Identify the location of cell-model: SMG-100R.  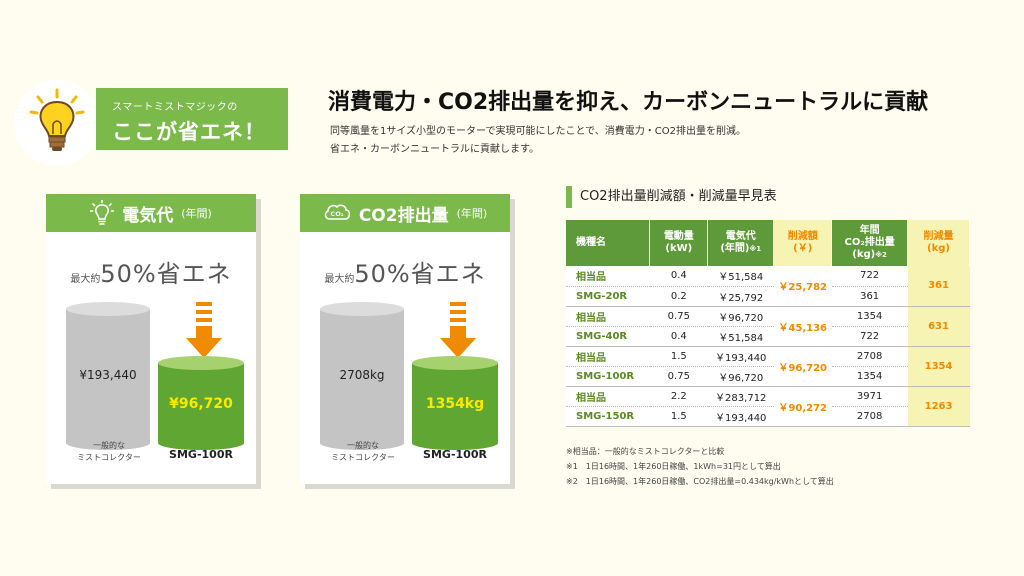
(608, 376).